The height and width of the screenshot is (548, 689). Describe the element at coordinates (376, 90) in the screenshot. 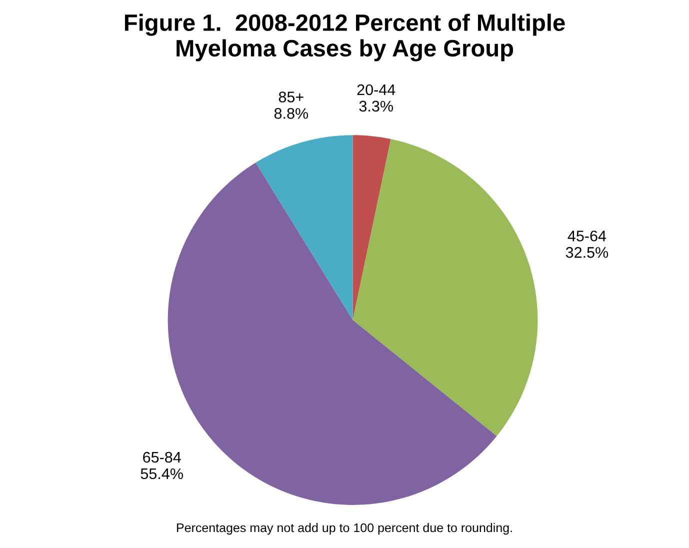

I see `slice-label: 20-44` at that location.